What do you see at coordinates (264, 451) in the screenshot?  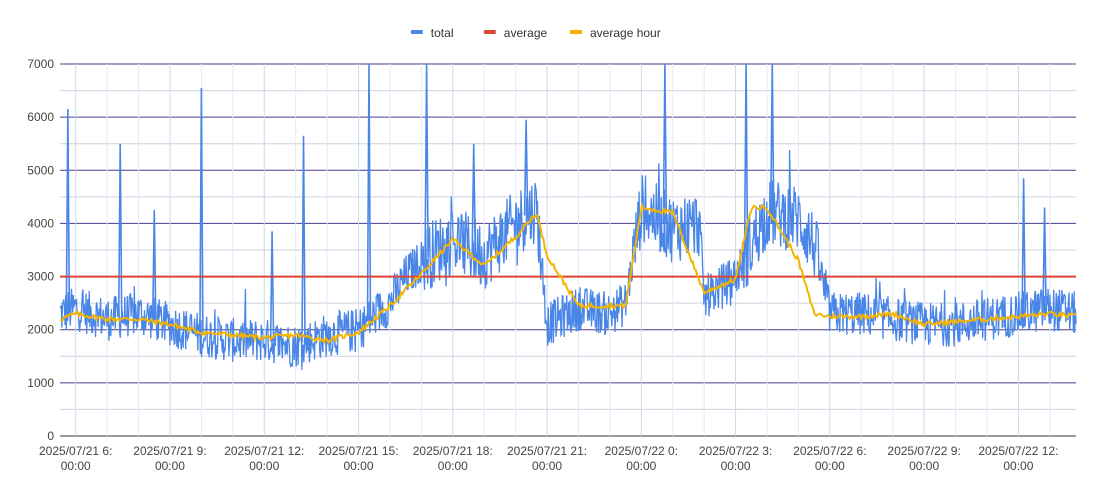 I see `x-tick-label: 2025/07/21 12:` at bounding box center [264, 451].